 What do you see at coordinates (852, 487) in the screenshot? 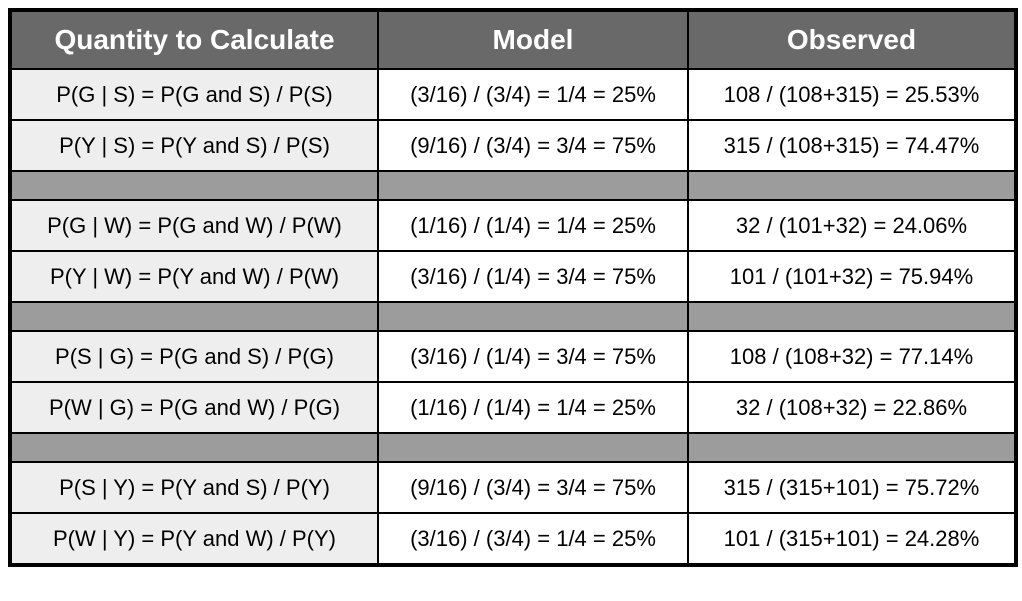
I see `observed-cell: 315 / (315+101) = 75.72%` at bounding box center [852, 487].